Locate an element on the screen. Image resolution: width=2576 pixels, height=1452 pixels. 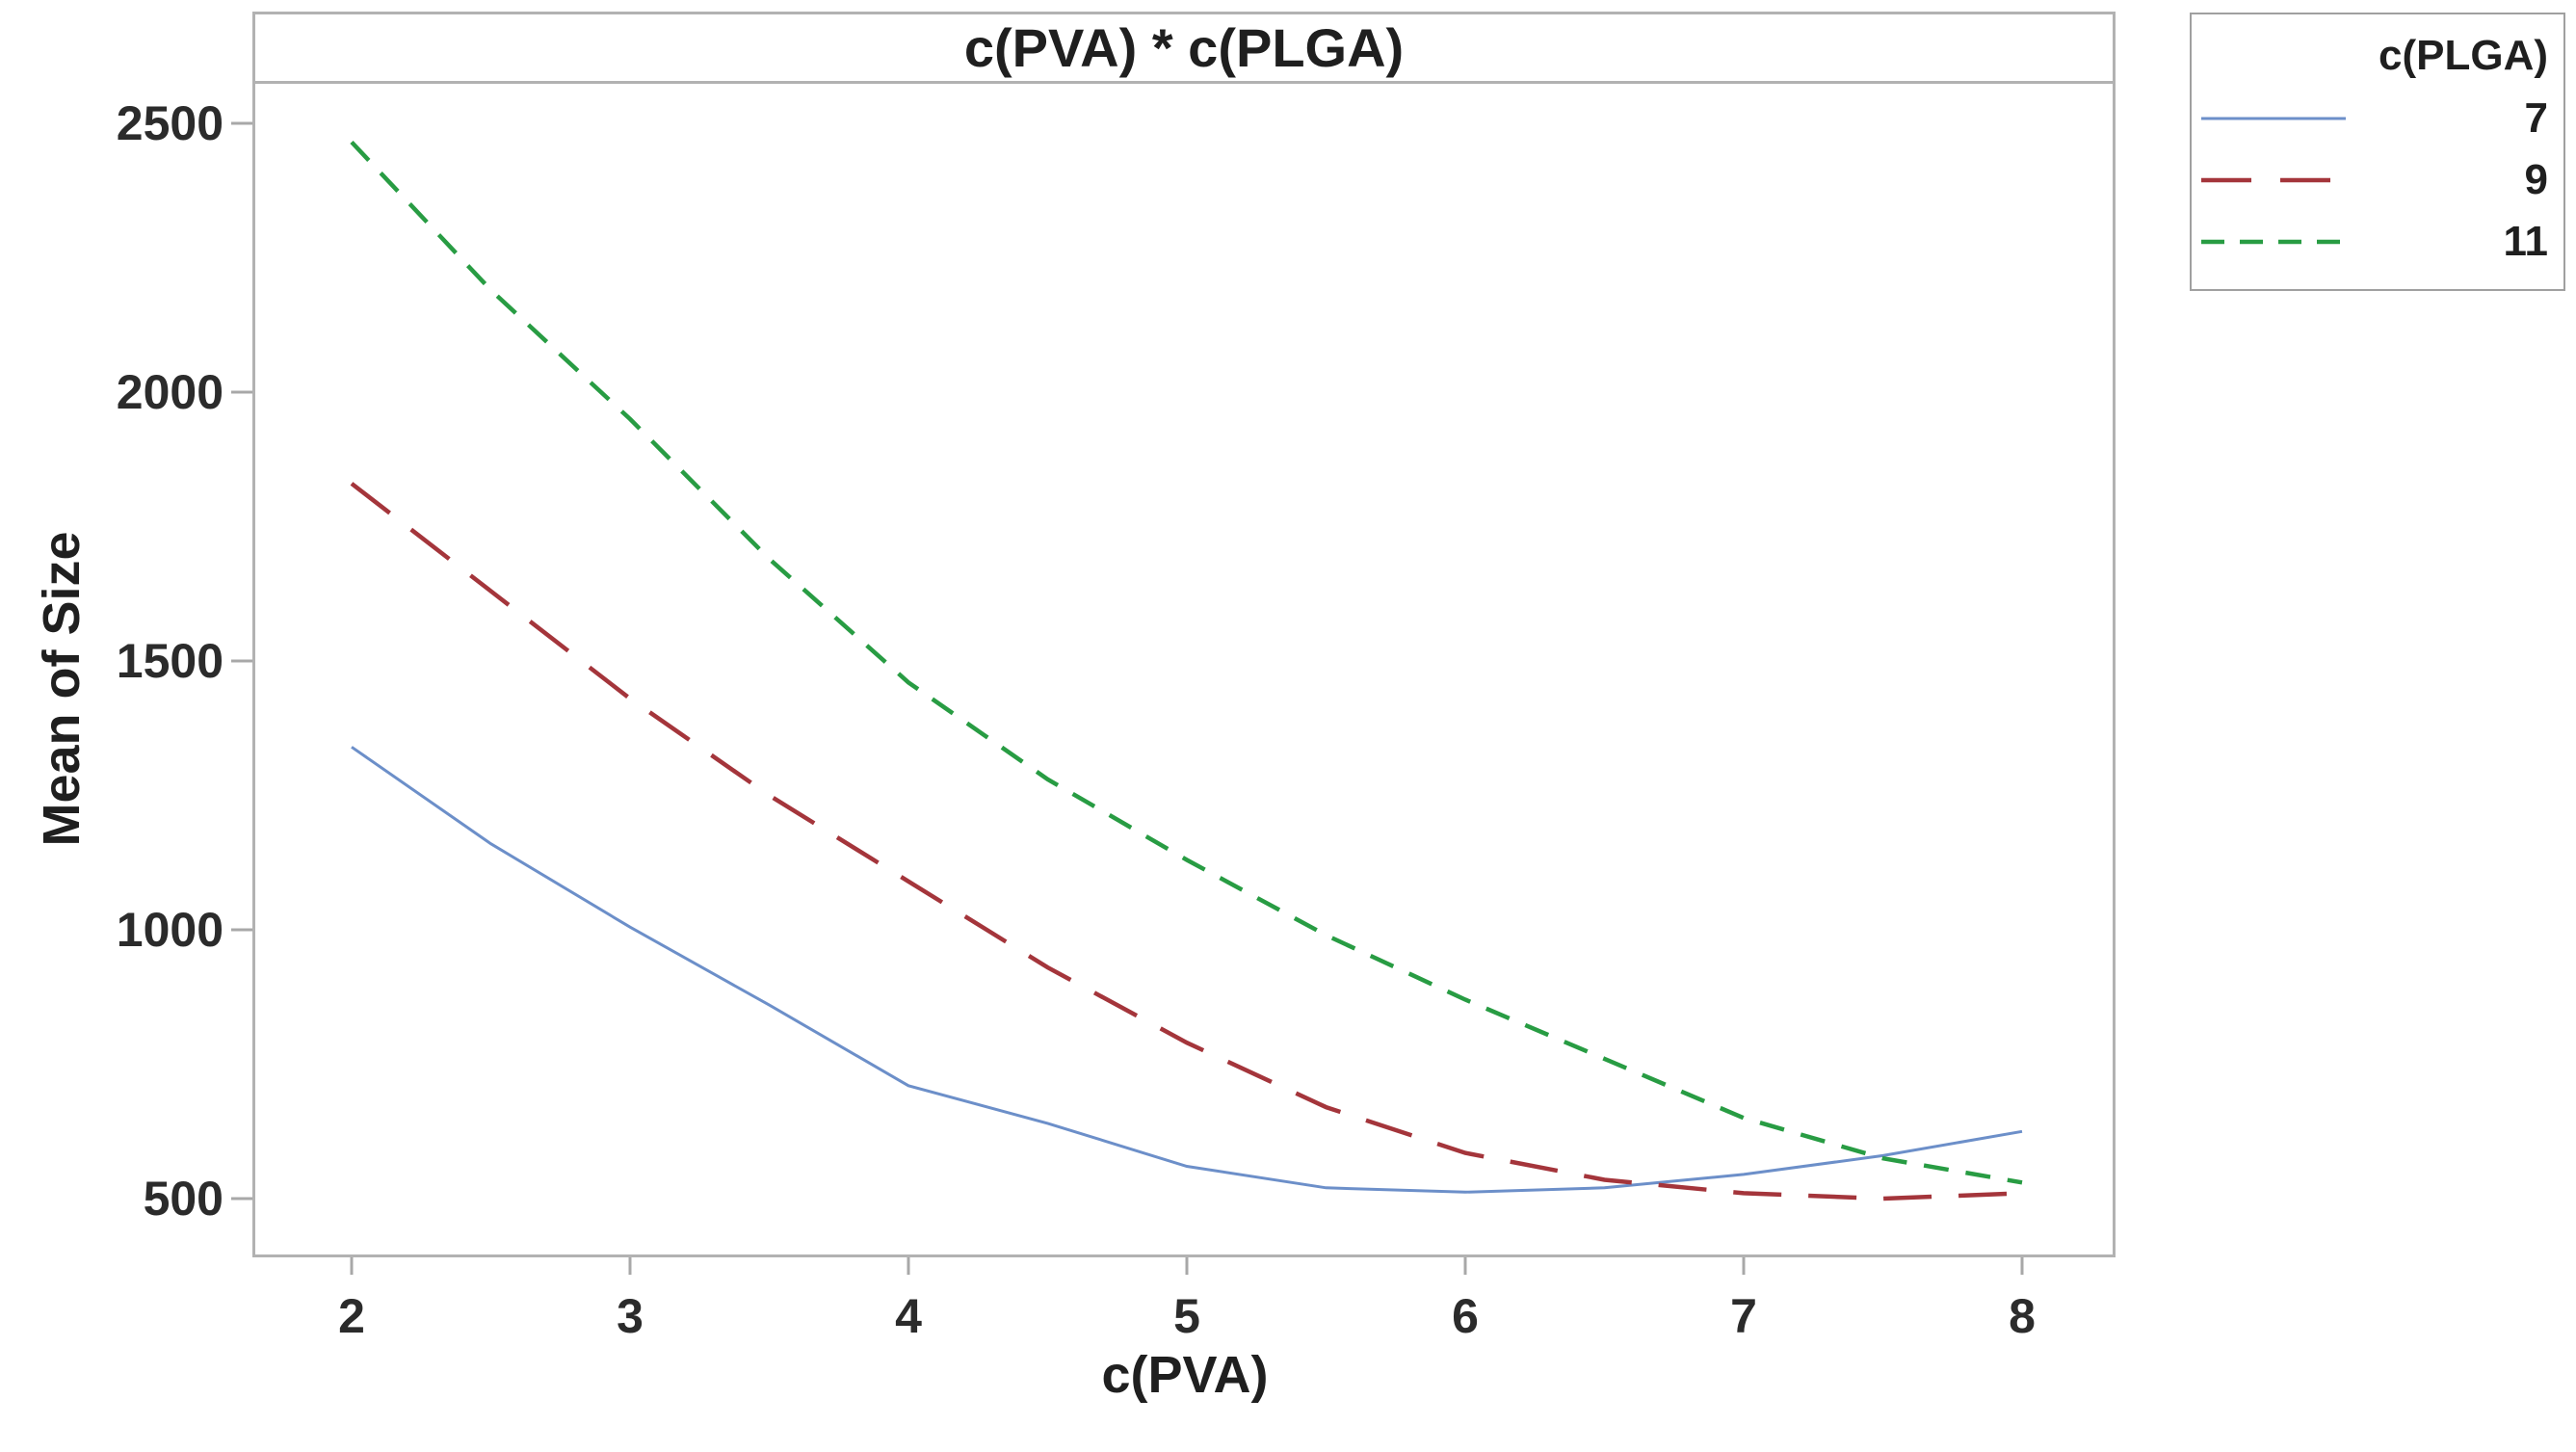
plot-title: c(PVA) * c(PLGA) is located at coordinates (1184, 47).